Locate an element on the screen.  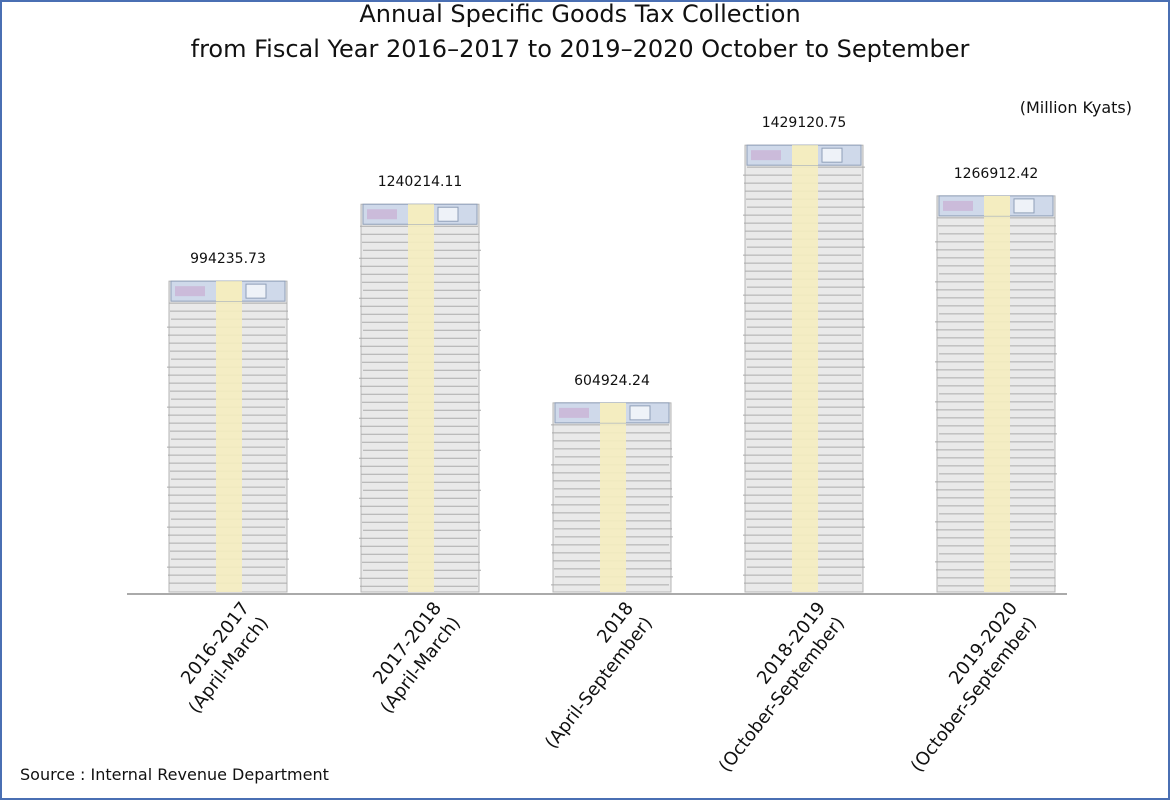
chart-title: Annual Specific Goods Tax Collection is located at coordinates (579, 15).